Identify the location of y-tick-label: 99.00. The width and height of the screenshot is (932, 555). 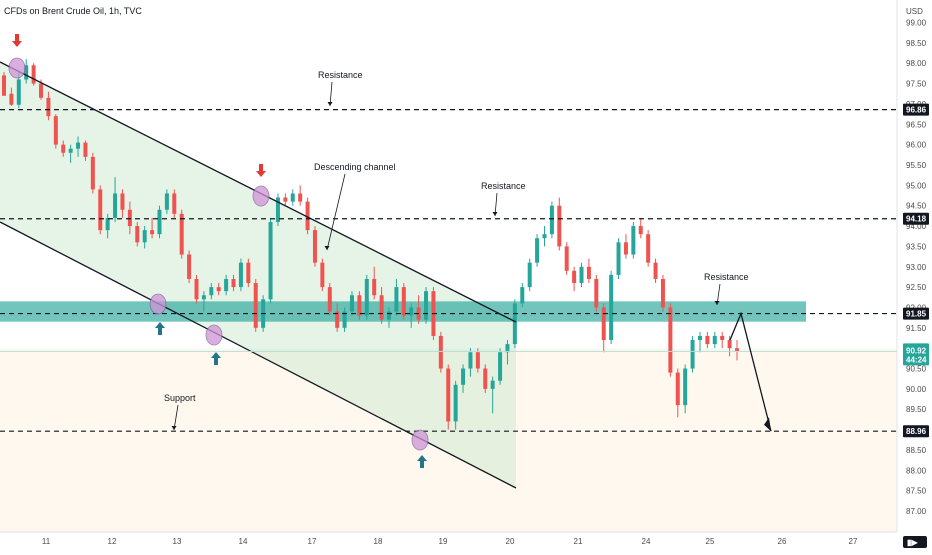
(916, 23).